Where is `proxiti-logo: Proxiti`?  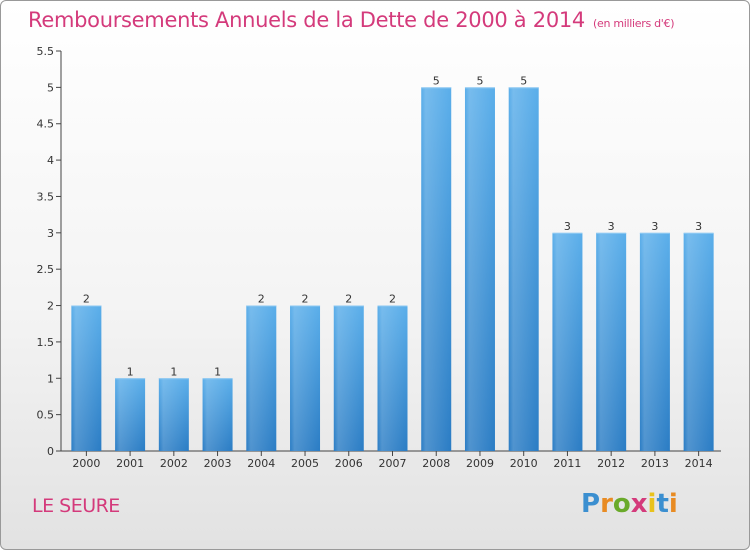 proxiti-logo: Proxiti is located at coordinates (629, 504).